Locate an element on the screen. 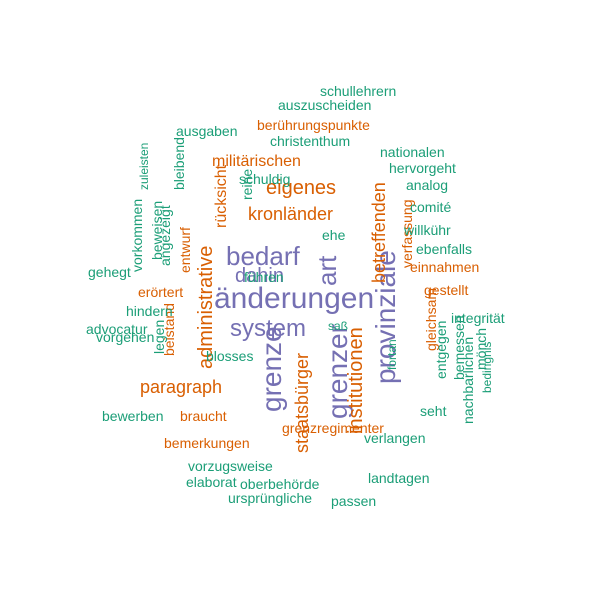 The width and height of the screenshot is (600, 600). word-blosses: blosses is located at coordinates (230, 356).